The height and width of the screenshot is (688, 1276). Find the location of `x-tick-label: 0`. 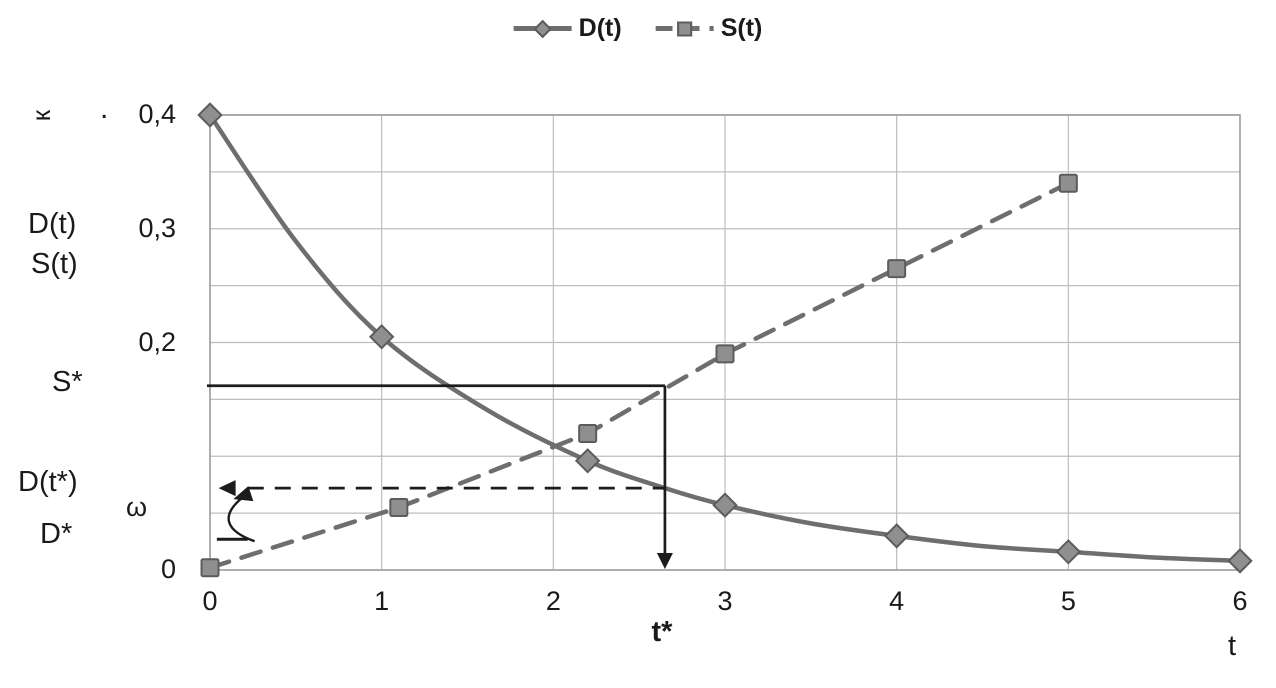

x-tick-label: 0 is located at coordinates (210, 601).